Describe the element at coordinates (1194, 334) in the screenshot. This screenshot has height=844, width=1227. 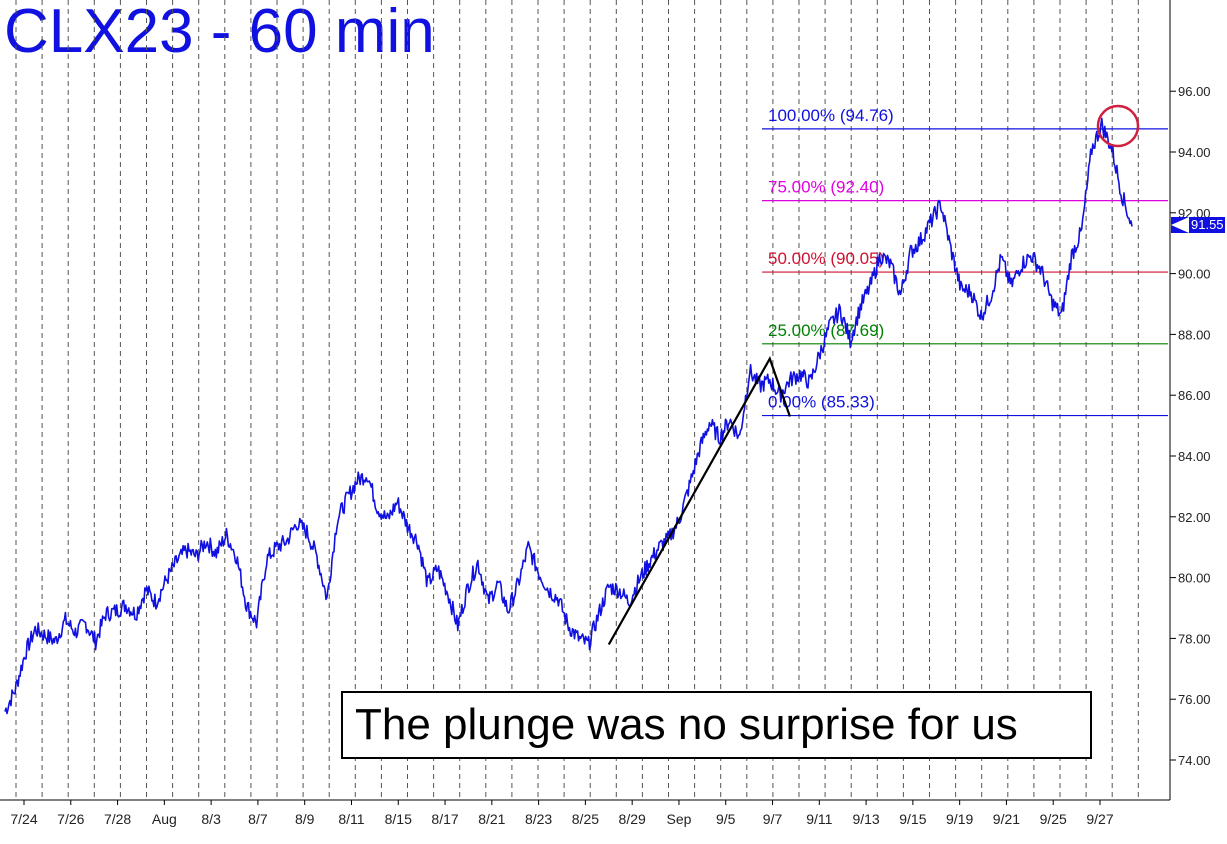
I see `price-tick-label: 88.00` at that location.